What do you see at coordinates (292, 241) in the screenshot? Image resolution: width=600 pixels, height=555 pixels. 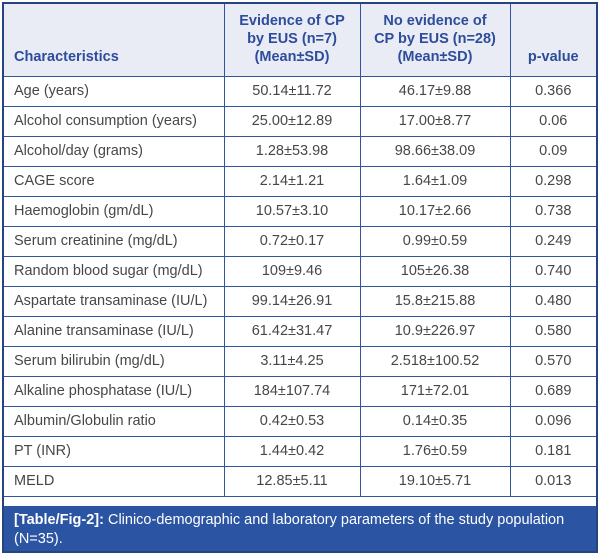 I see `group1-value-cell: 0.72±0.17` at bounding box center [292, 241].